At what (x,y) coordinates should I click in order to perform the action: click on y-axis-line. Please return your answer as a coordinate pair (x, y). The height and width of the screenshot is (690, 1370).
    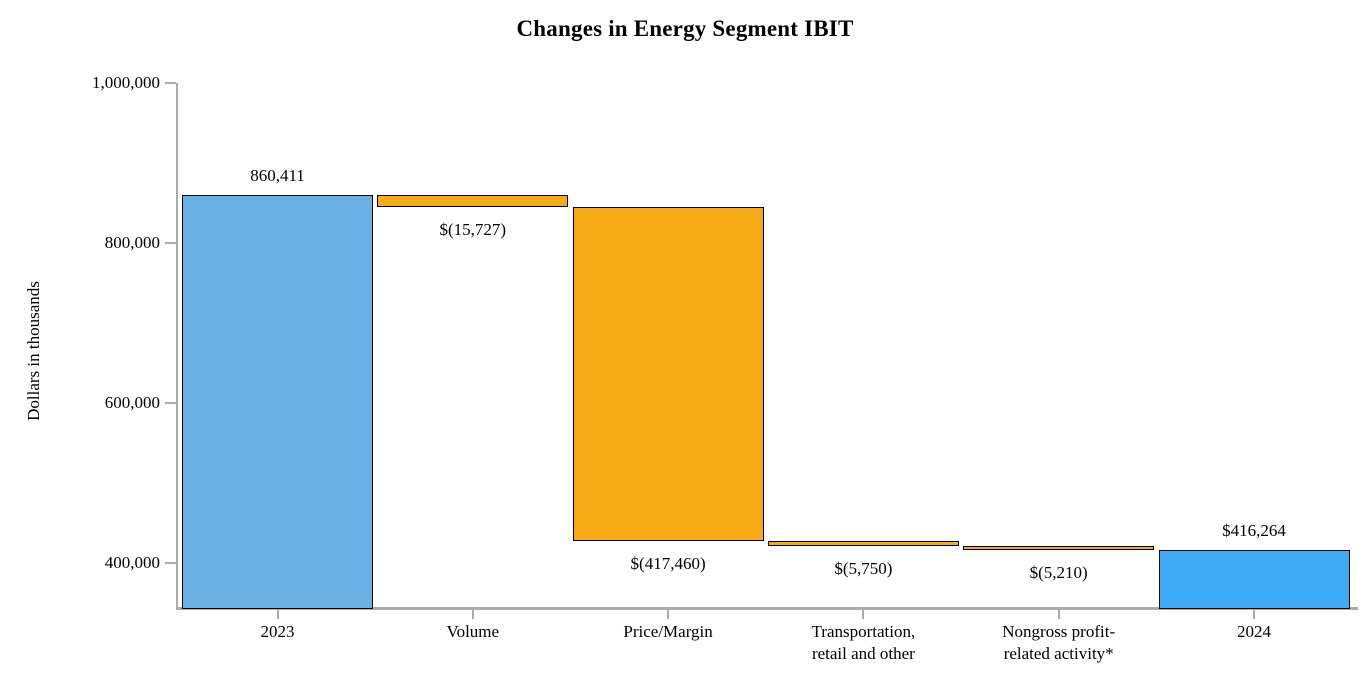
    Looking at the image, I should click on (177, 346).